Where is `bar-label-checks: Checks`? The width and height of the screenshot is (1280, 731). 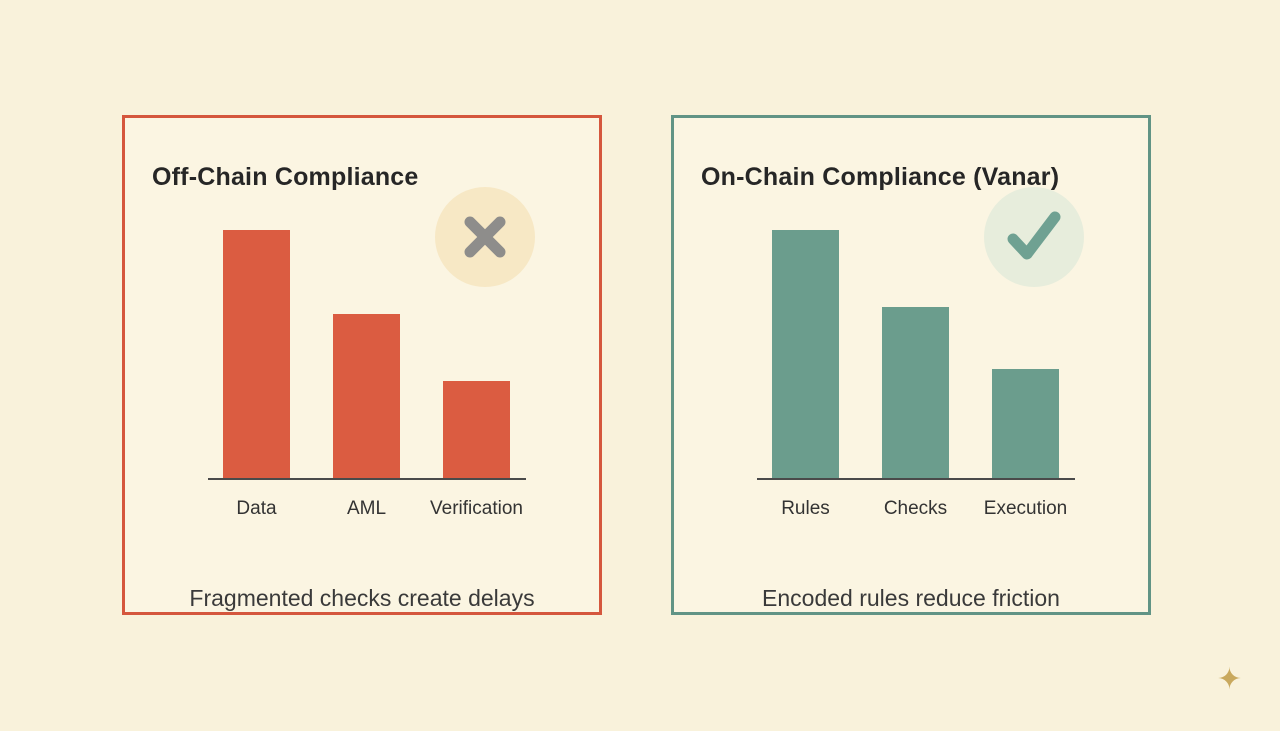
bar-label-checks: Checks is located at coordinates (915, 508).